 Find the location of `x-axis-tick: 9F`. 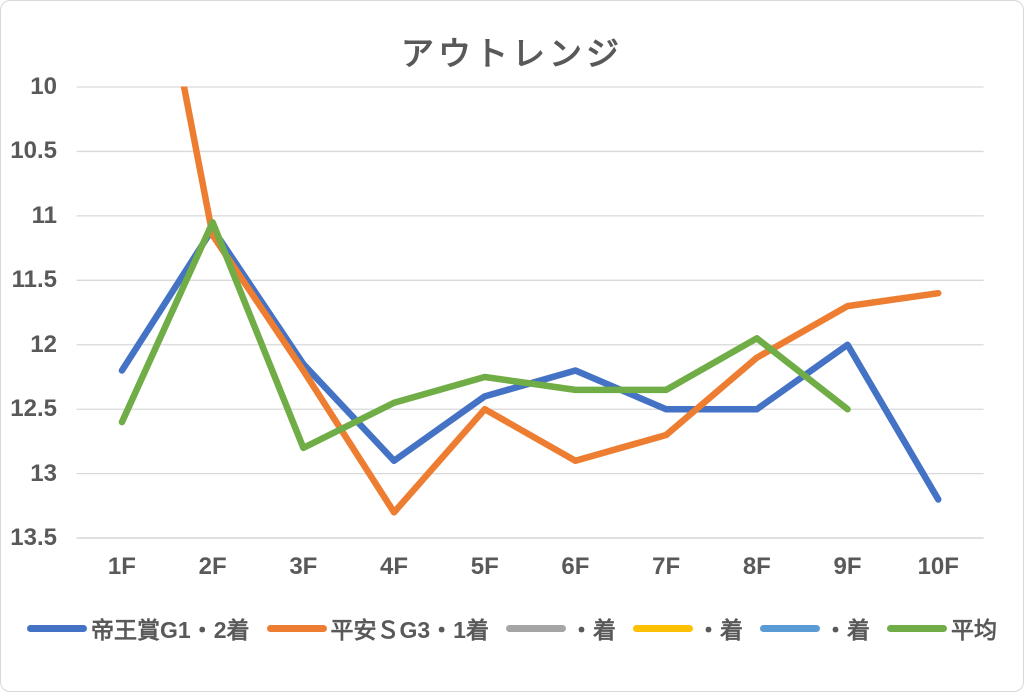

x-axis-tick: 9F is located at coordinates (847, 566).